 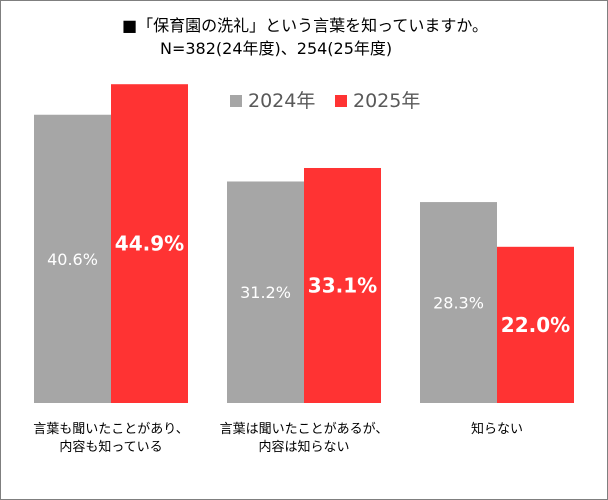 What do you see at coordinates (386, 101) in the screenshot?
I see `legend-label-2025: 2025年` at bounding box center [386, 101].